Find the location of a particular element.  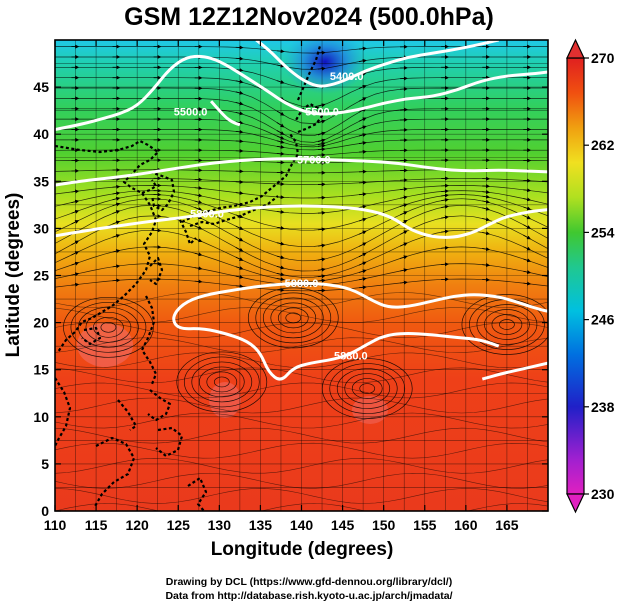

x-tick-label: 120 is located at coordinates (137, 525).